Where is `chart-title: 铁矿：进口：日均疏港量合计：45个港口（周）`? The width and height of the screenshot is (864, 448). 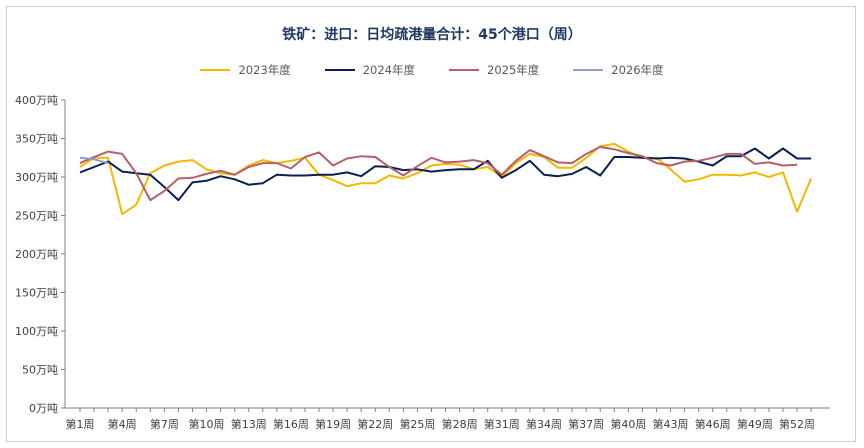
chart-title: 铁矿：进口：日均疏港量合计：45个港口（周） is located at coordinates (432, 35).